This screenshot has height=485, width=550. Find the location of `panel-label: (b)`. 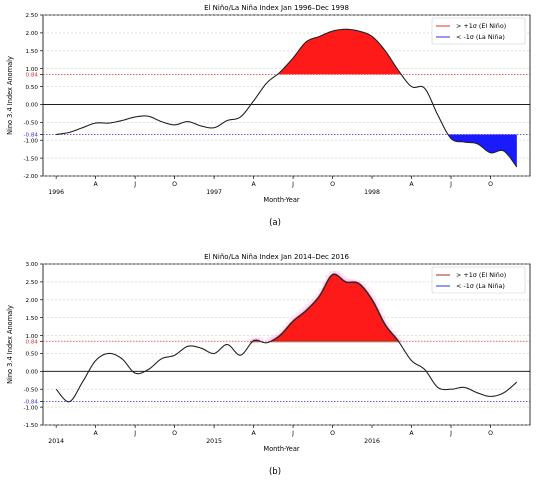

panel-label: (b) is located at coordinates (275, 472).